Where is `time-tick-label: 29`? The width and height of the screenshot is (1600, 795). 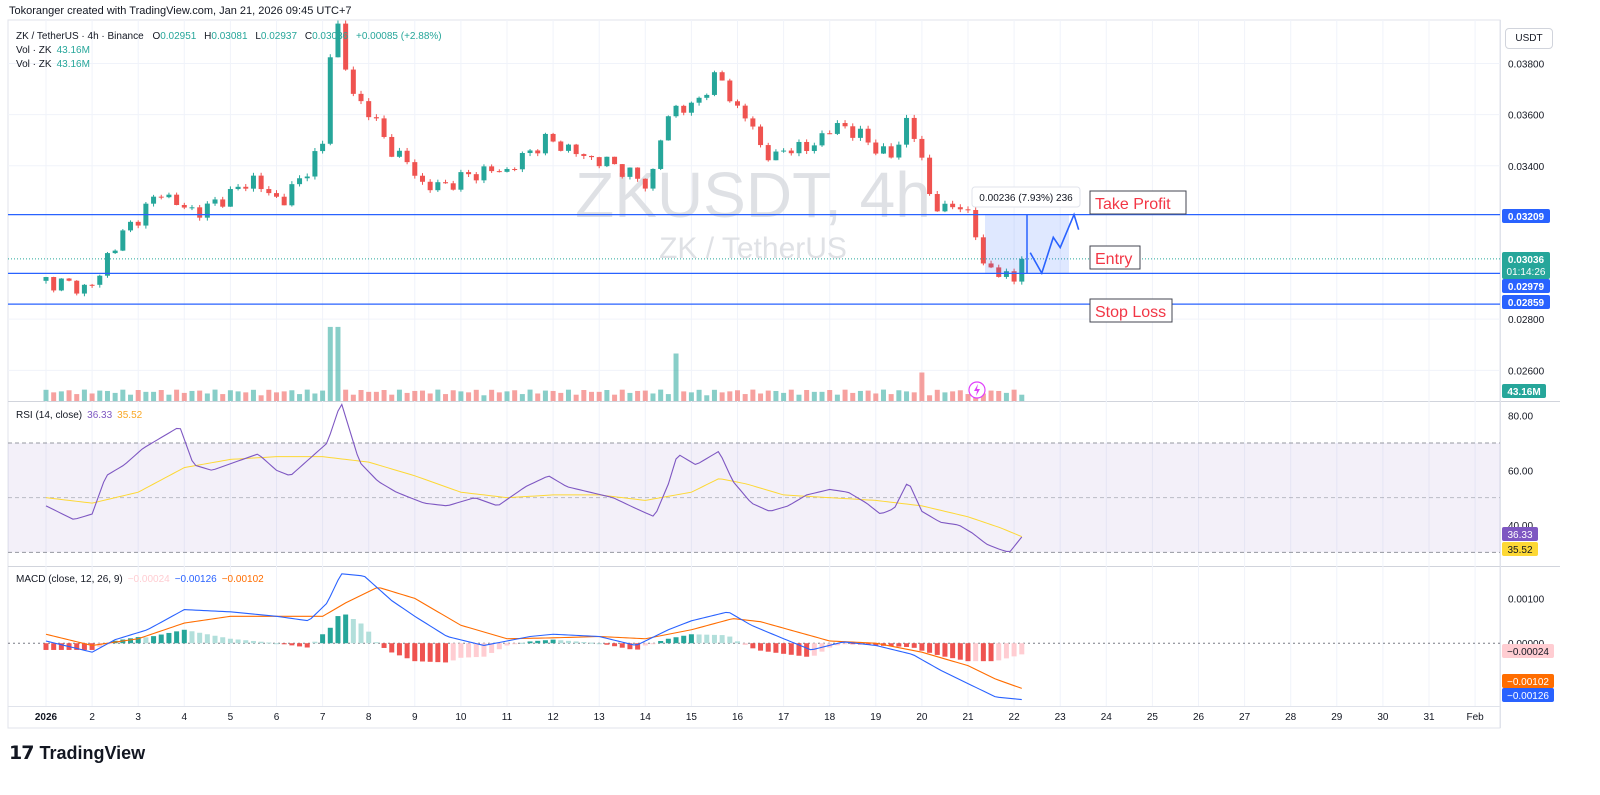
time-tick-label: 29 is located at coordinates (1337, 717).